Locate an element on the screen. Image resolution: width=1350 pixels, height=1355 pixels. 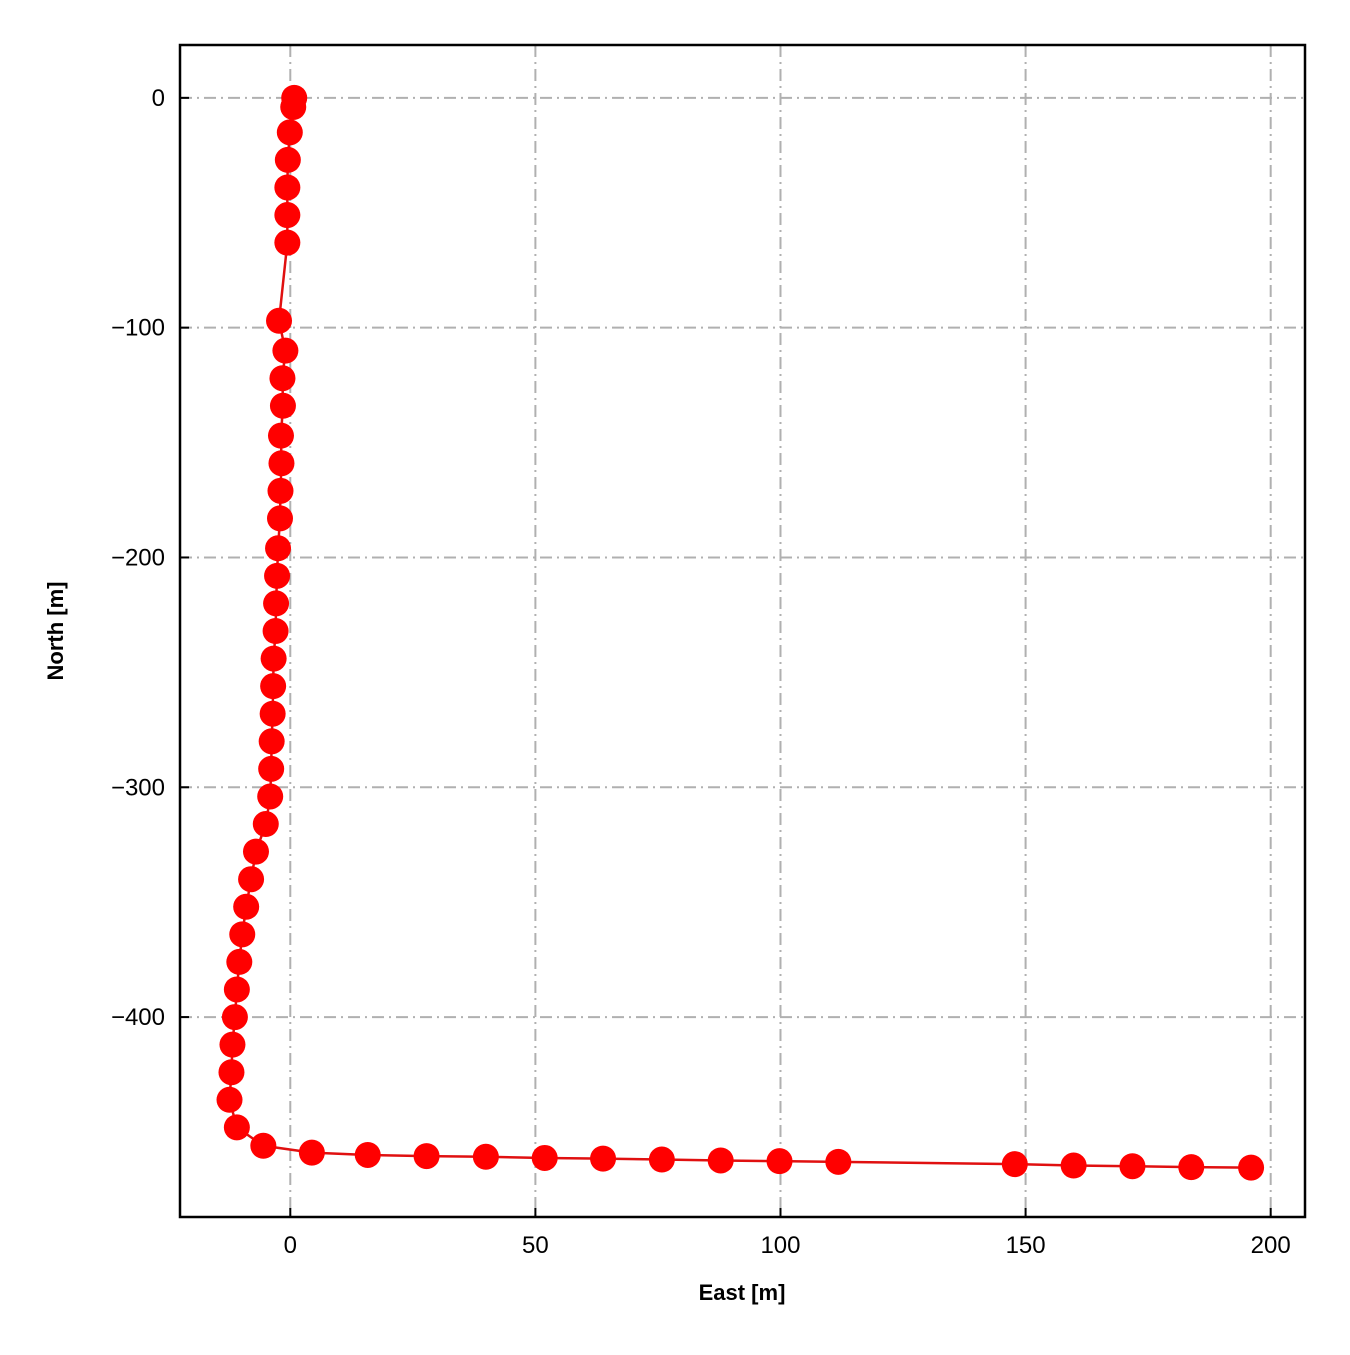
y-tick-label: −300 is located at coordinates (138, 787).